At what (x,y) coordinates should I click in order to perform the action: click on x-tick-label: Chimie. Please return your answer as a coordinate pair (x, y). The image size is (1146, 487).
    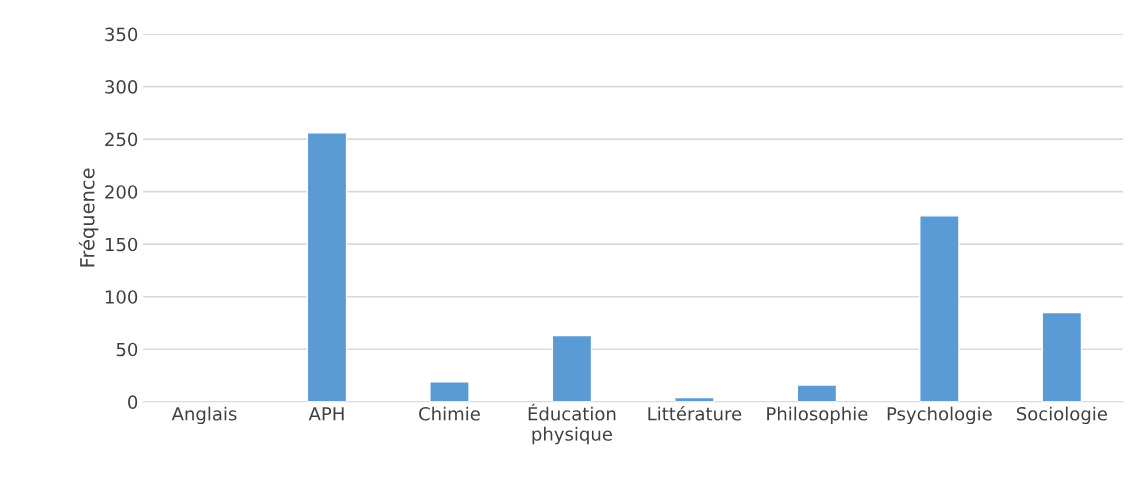
    Looking at the image, I should click on (449, 413).